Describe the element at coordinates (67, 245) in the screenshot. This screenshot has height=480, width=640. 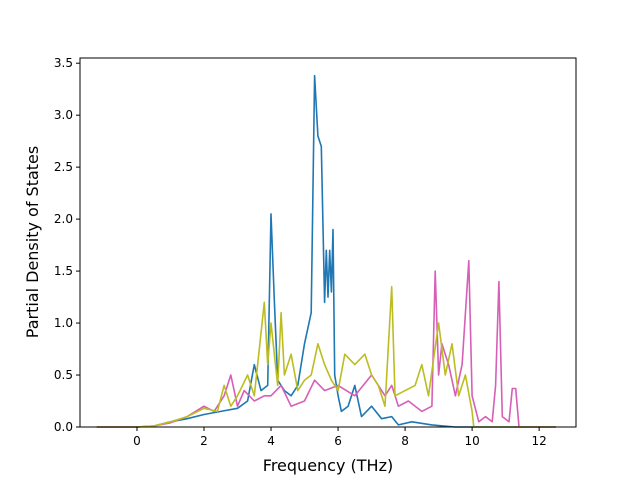
I see `y-axis: 0.0 0.5 1.0 1.5 2.0 2.5 3.0 3.5` at that location.